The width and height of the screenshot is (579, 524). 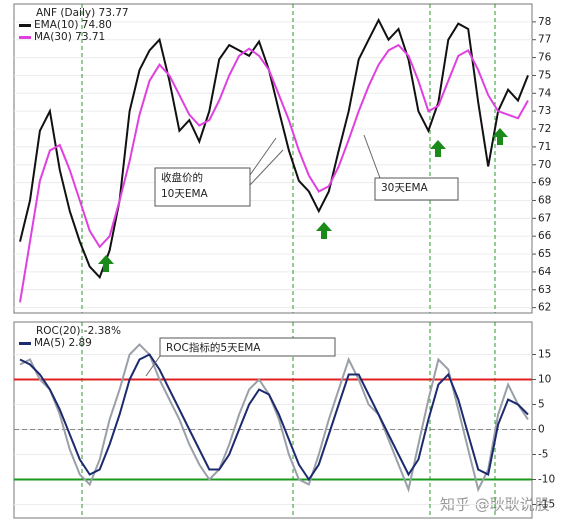 What do you see at coordinates (544, 218) in the screenshot?
I see `y-tick-label: 67` at bounding box center [544, 218].